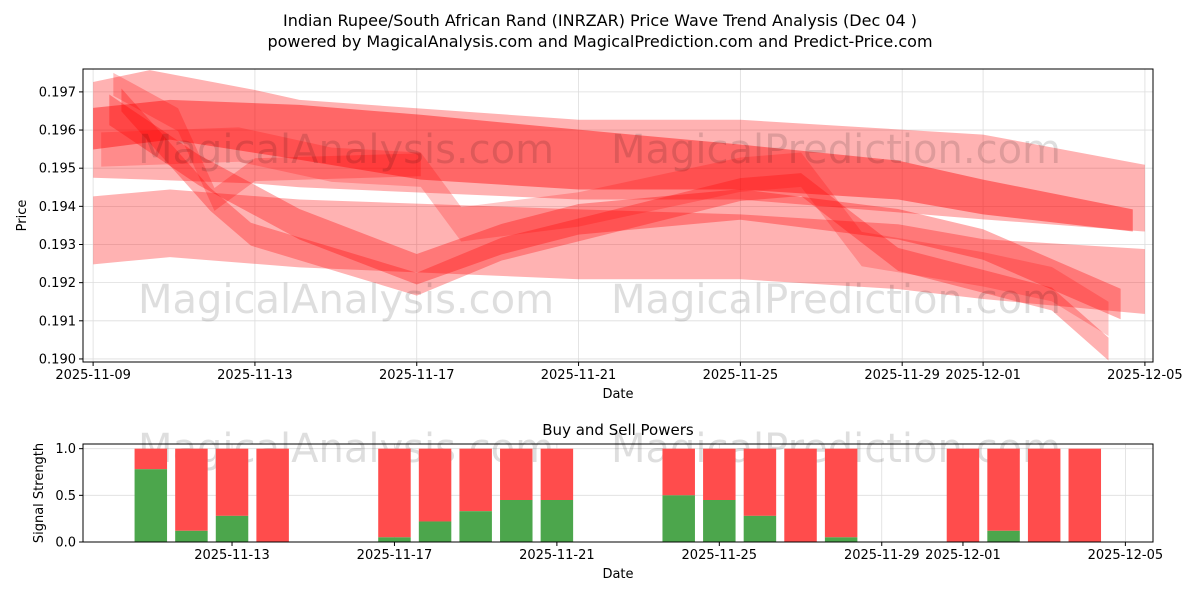 This screenshot has height=600, width=1200. Describe the element at coordinates (22, 216) in the screenshot. I see `y-axis-label: Price` at that location.